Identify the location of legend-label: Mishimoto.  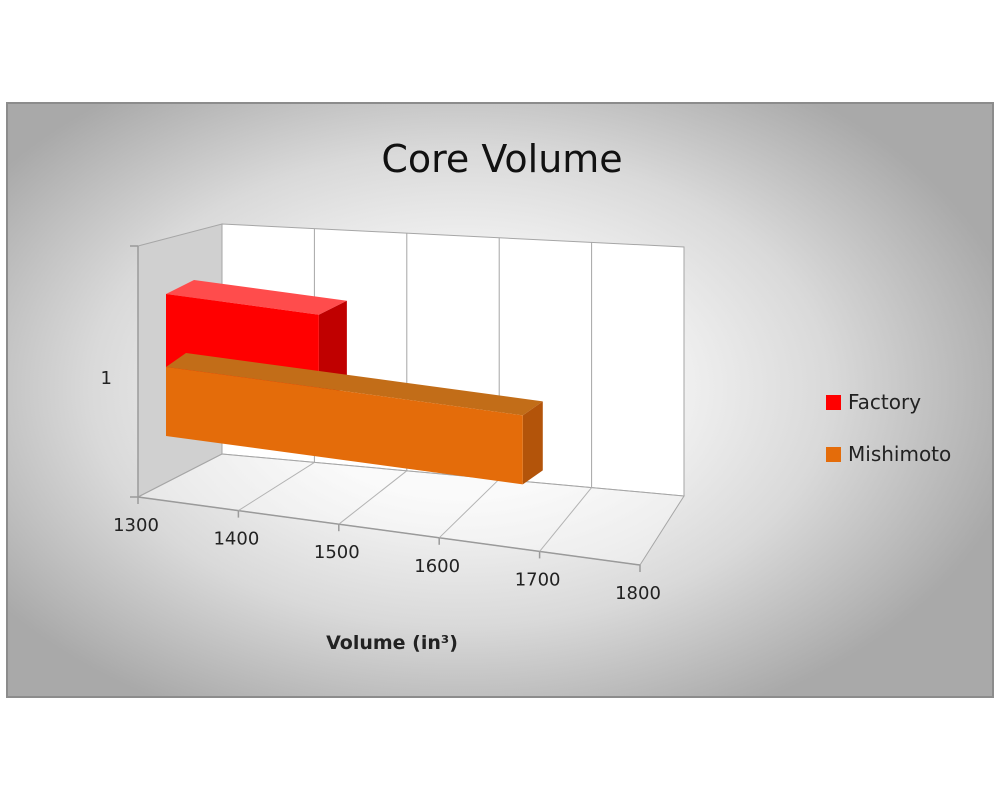
(899, 454).